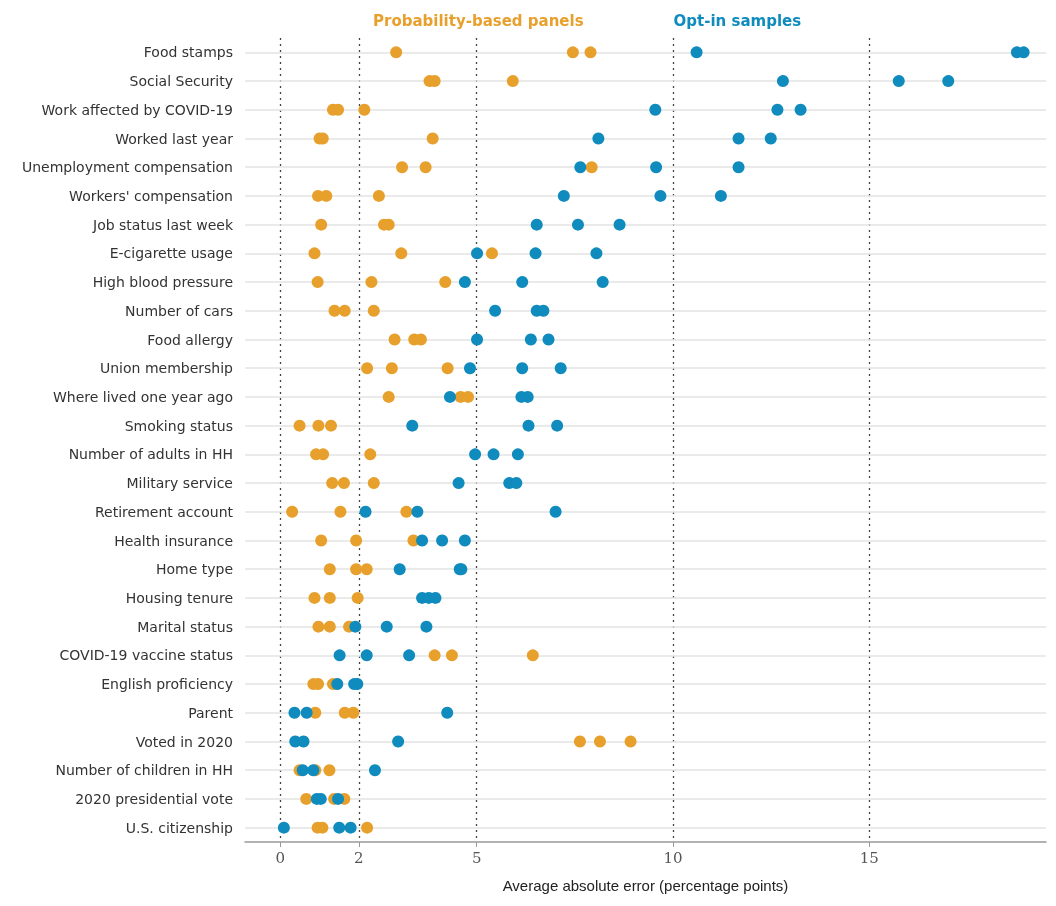 This screenshot has height=906, width=1056. I want to click on y-tick-label: Food allergy, so click(190, 339).